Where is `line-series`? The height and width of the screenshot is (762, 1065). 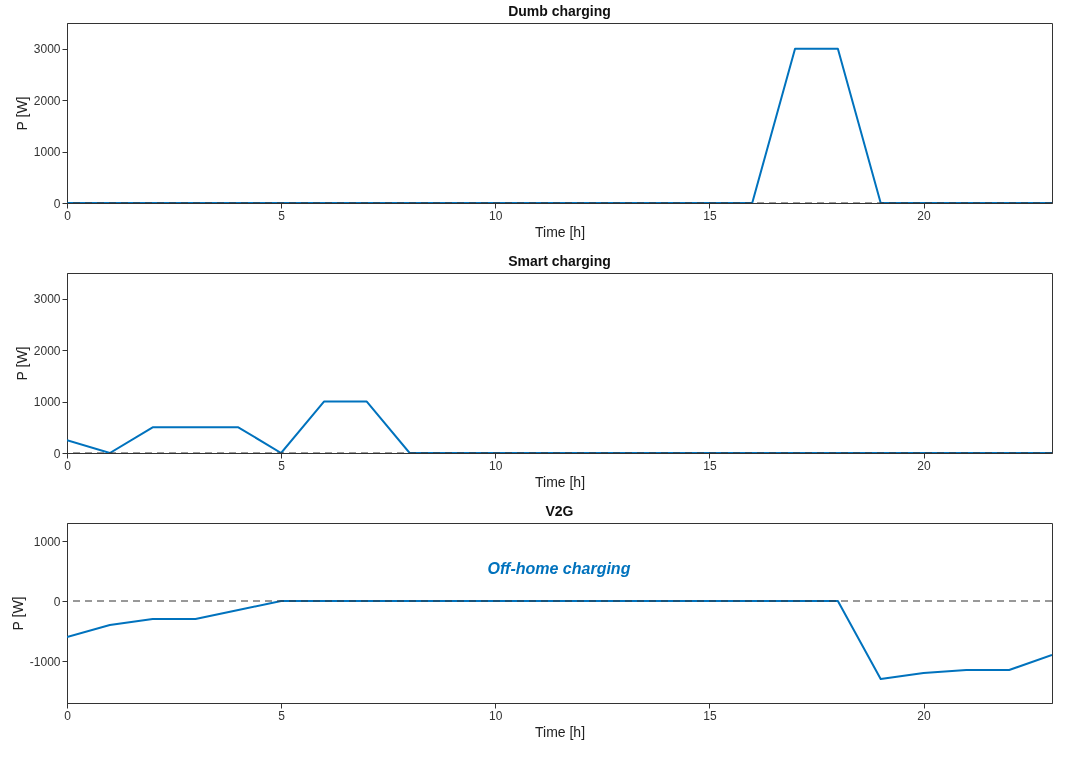
line-series is located at coordinates (559, 640).